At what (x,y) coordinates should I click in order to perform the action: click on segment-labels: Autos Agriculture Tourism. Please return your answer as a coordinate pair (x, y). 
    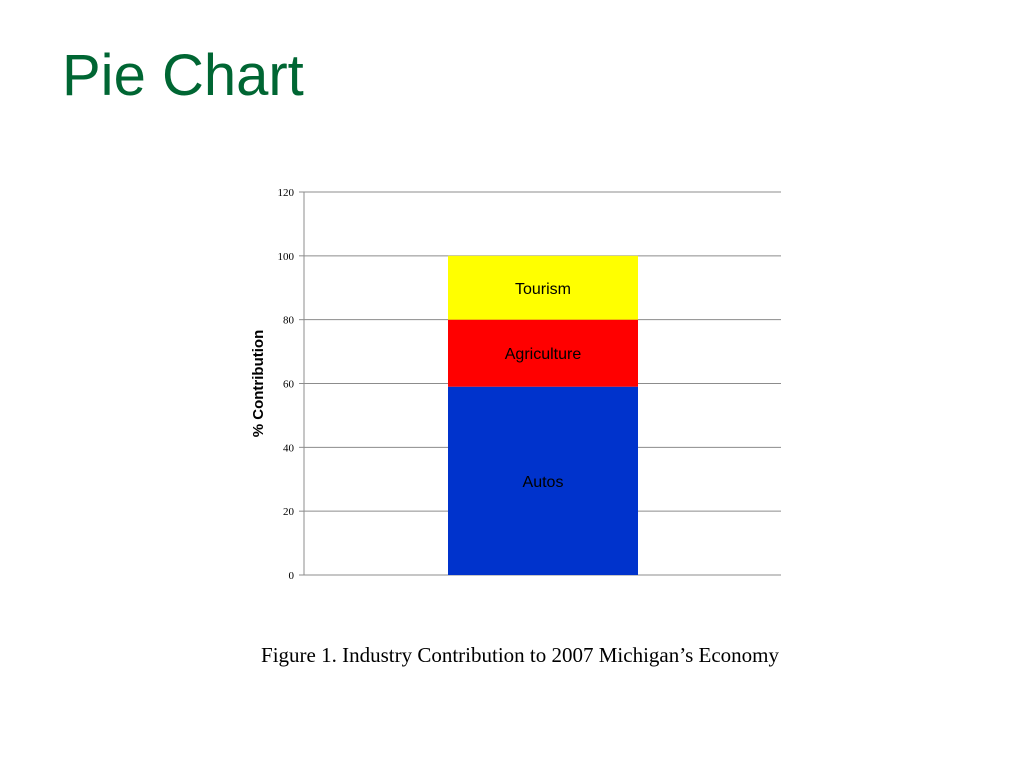
    Looking at the image, I should click on (543, 386).